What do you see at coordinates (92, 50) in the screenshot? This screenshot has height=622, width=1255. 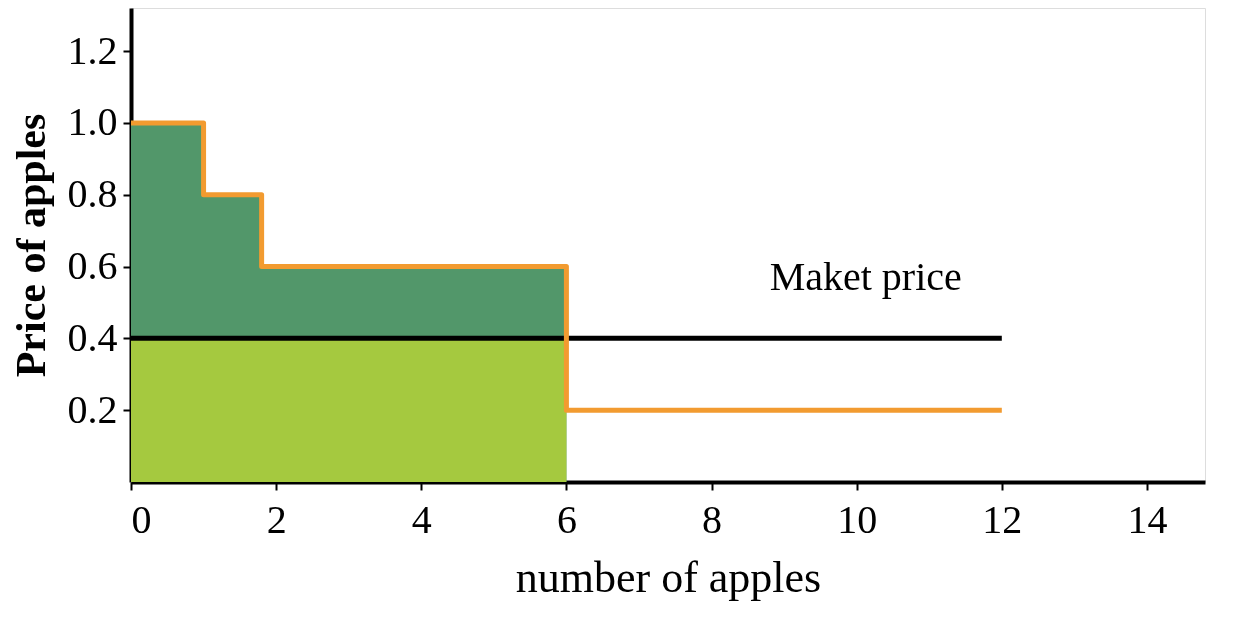 I see `y-tick-label: 1.2` at bounding box center [92, 50].